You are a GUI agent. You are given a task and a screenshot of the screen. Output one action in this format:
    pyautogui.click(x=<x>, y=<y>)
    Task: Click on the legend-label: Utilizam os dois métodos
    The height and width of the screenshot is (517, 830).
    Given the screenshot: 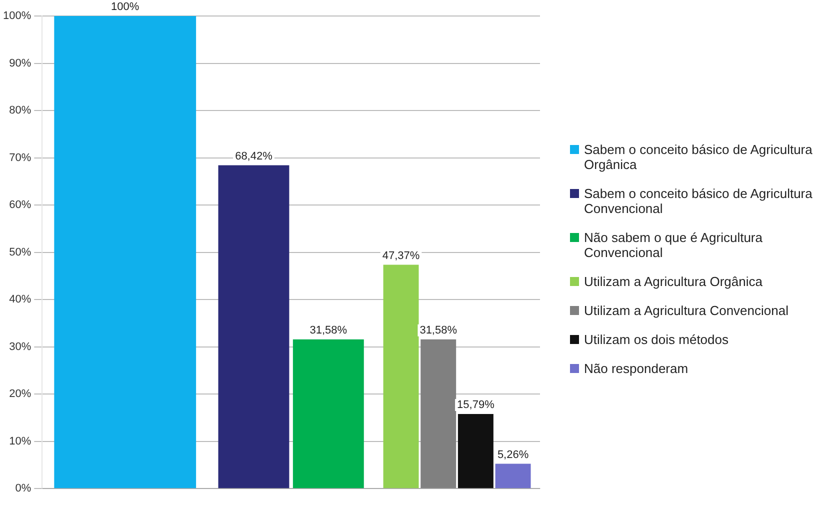 What is the action you would take?
    pyautogui.click(x=656, y=339)
    